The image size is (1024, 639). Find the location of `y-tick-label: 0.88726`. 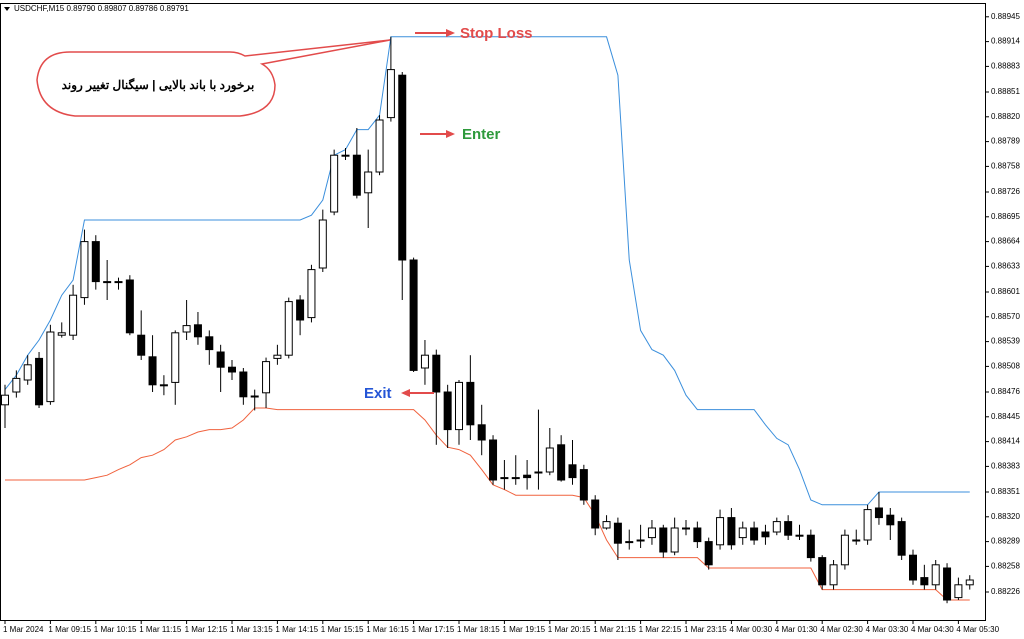

y-tick-label: 0.88726 is located at coordinates (1005, 191).